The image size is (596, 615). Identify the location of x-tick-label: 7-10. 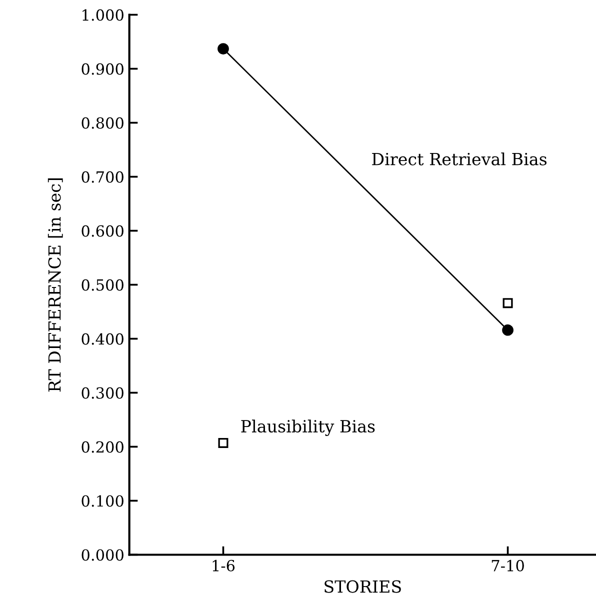
(508, 566).